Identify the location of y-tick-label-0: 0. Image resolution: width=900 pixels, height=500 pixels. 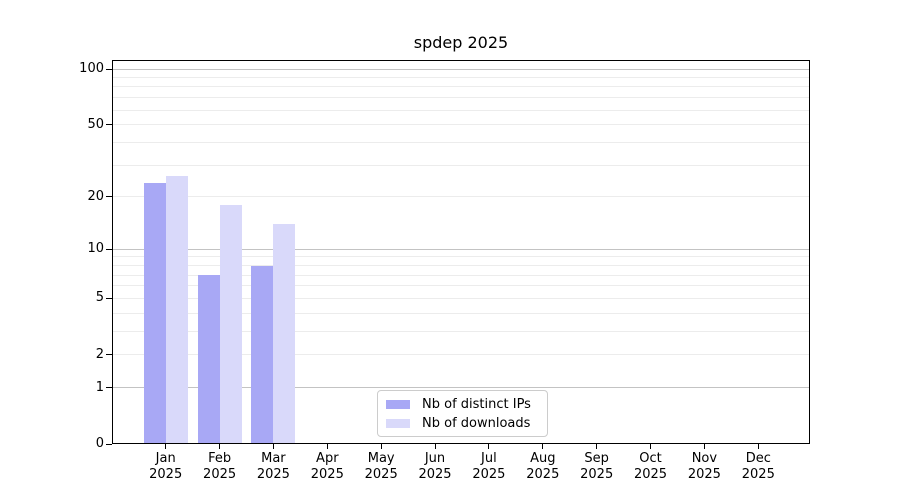
(99, 443).